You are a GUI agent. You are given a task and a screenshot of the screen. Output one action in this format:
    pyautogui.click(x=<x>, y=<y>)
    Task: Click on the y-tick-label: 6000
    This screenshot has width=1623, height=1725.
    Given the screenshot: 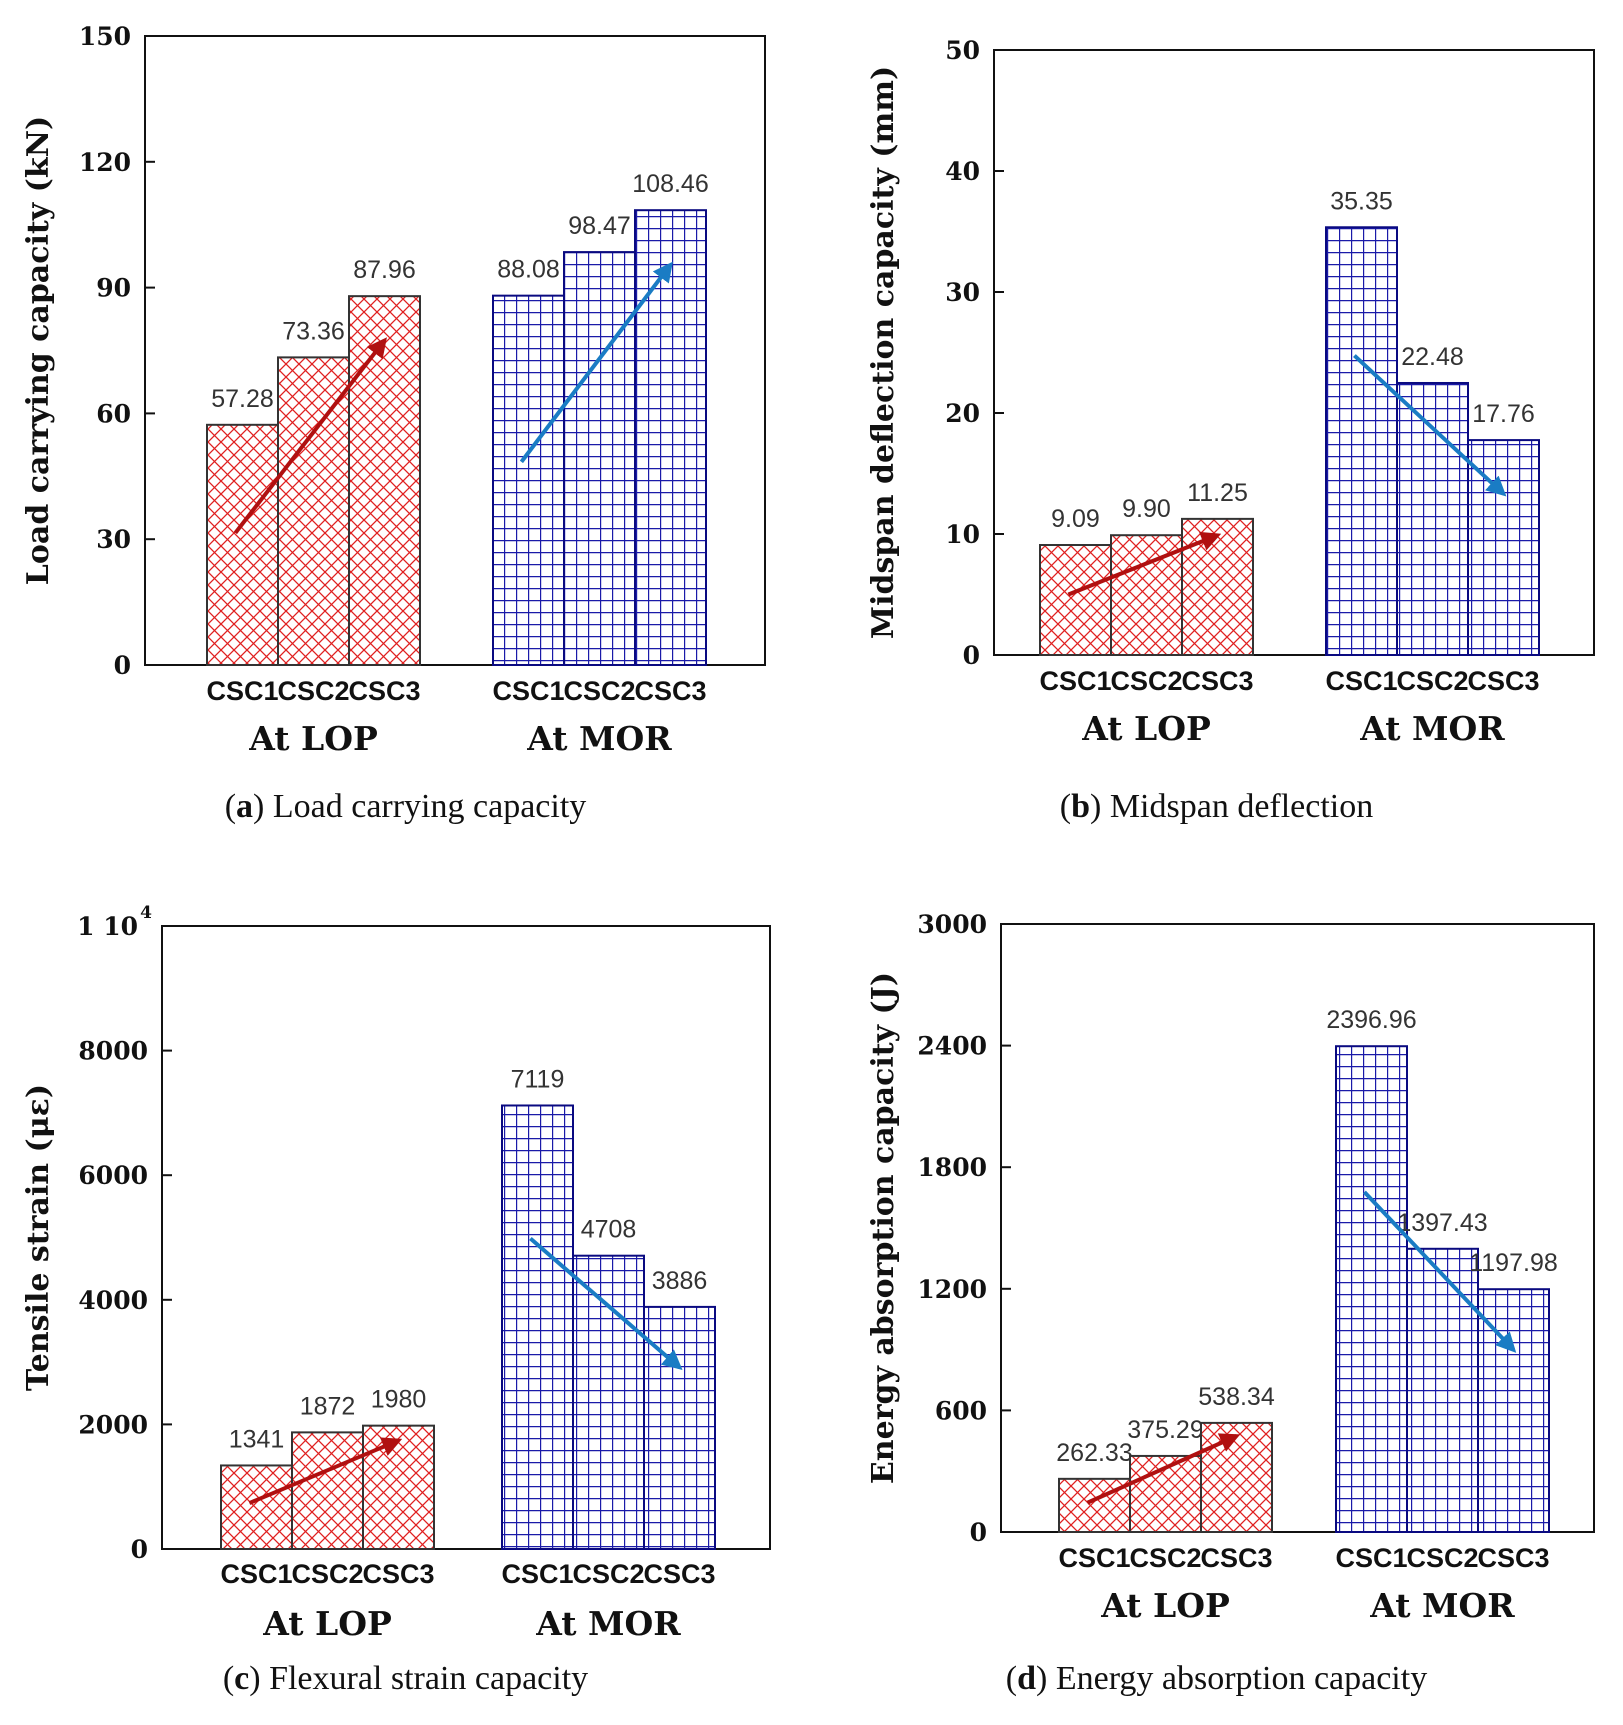 What is the action you would take?
    pyautogui.click(x=113, y=1175)
    